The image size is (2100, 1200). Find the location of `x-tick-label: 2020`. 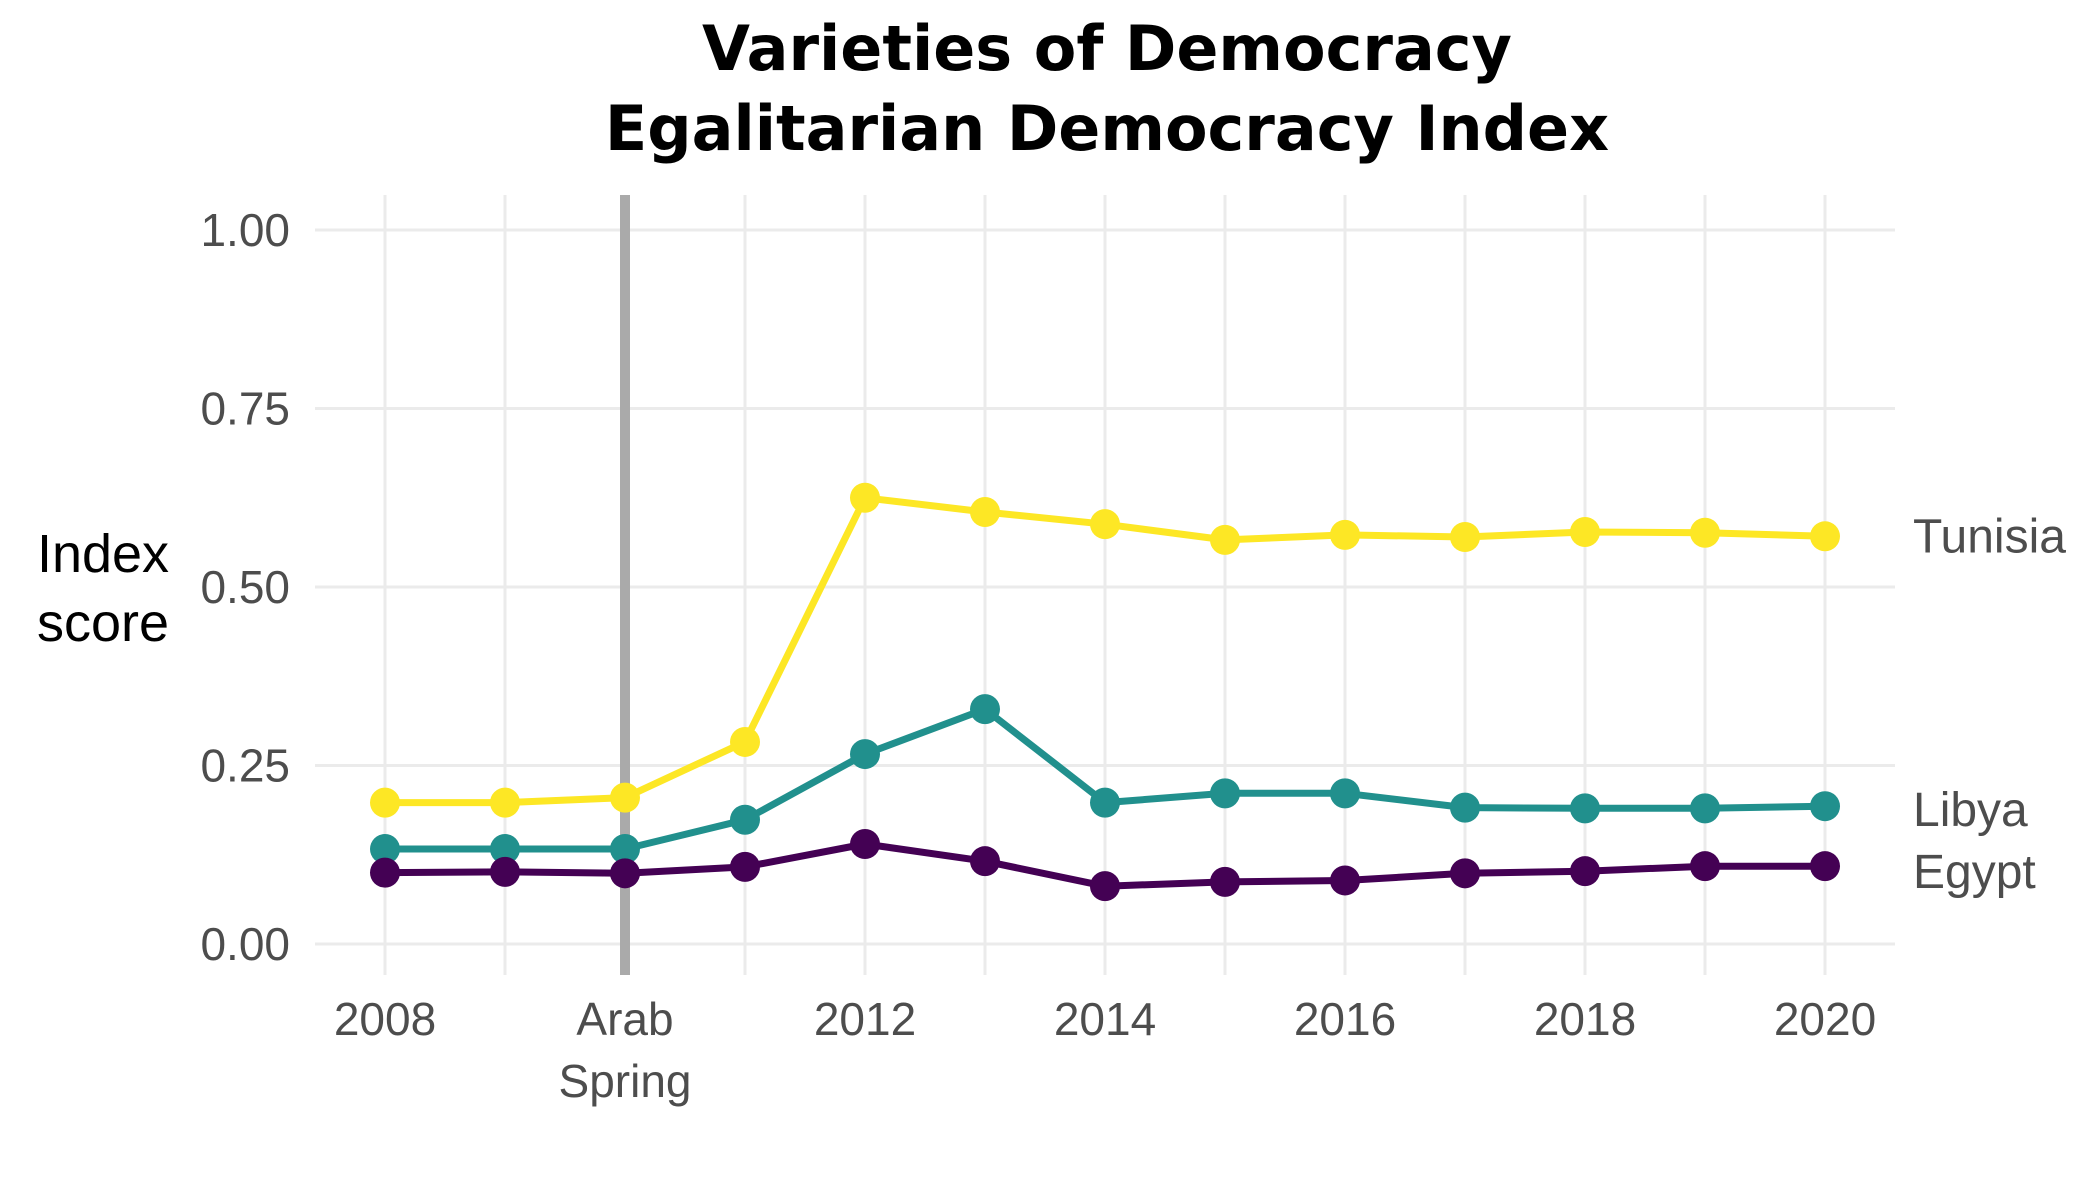

x-tick-label: 2020 is located at coordinates (1825, 1019).